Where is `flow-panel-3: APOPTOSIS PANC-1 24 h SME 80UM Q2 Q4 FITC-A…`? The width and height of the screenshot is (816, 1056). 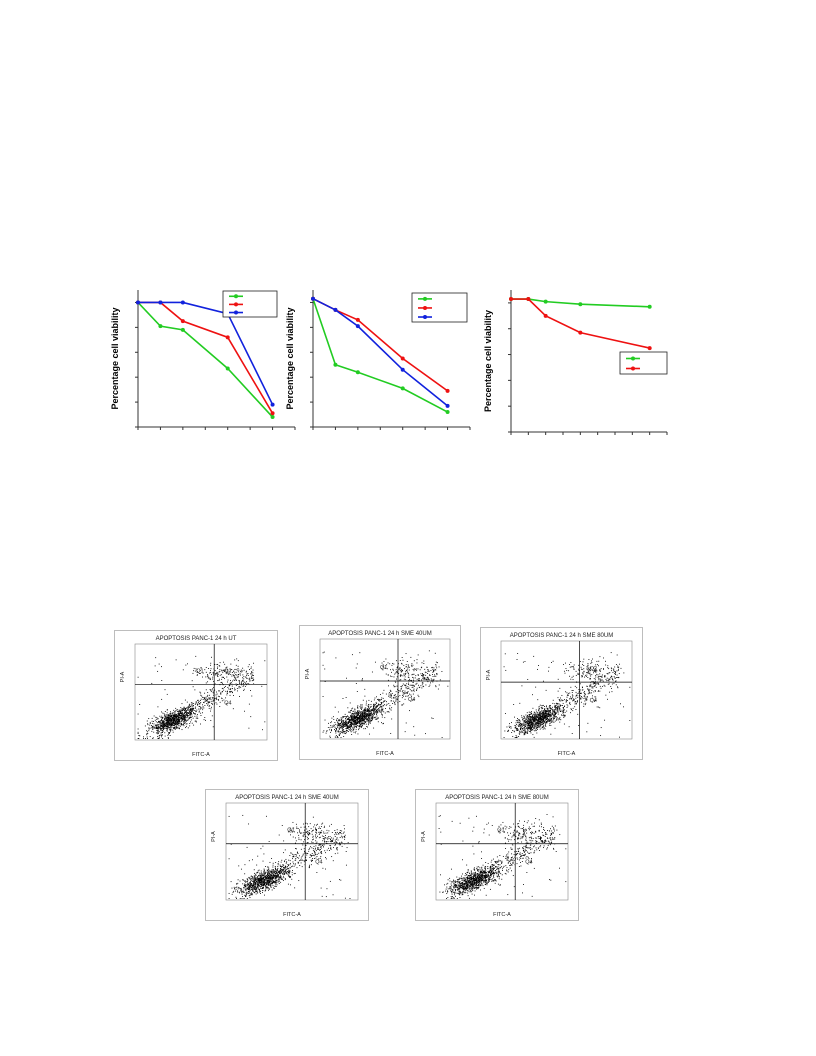
flow-panel-3: APOPTOSIS PANC-1 24 h SME 80UM Q2 Q4 FITC-A… is located at coordinates (561, 693).